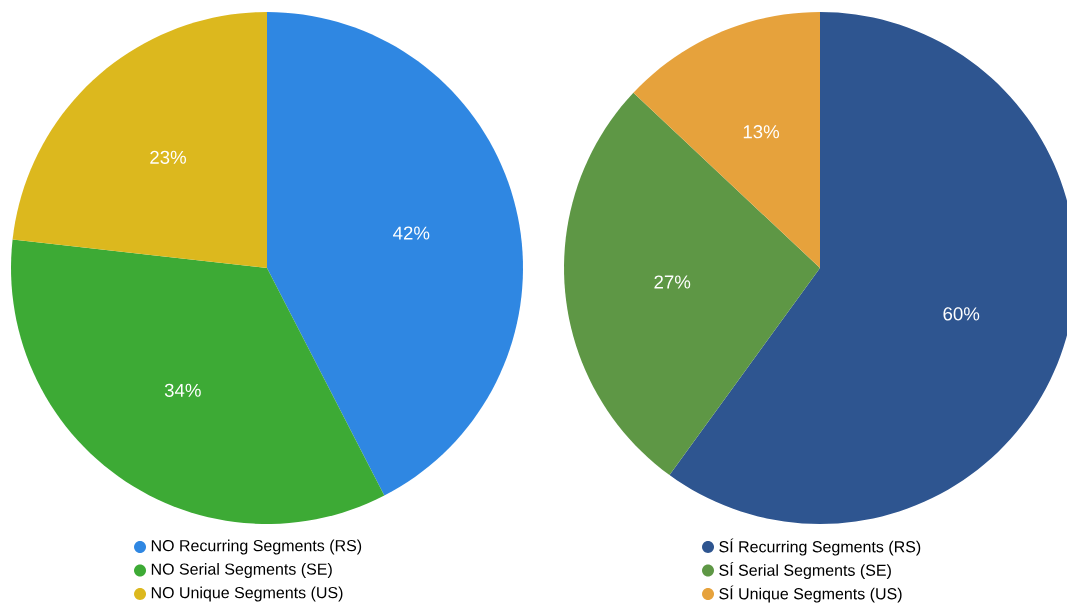 This screenshot has height=607, width=1067. Describe the element at coordinates (247, 594) in the screenshot. I see `legend-label: NO Unique Segments (US)` at that location.